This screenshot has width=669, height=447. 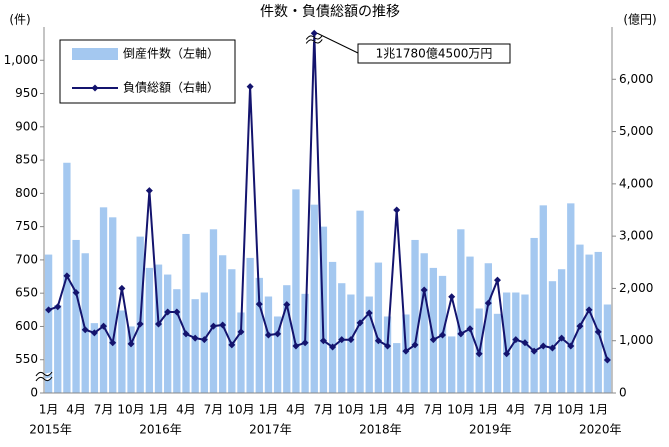 What do you see at coordinates (623, 393) in the screenshot?
I see `y2-tick-label: 0` at bounding box center [623, 393].